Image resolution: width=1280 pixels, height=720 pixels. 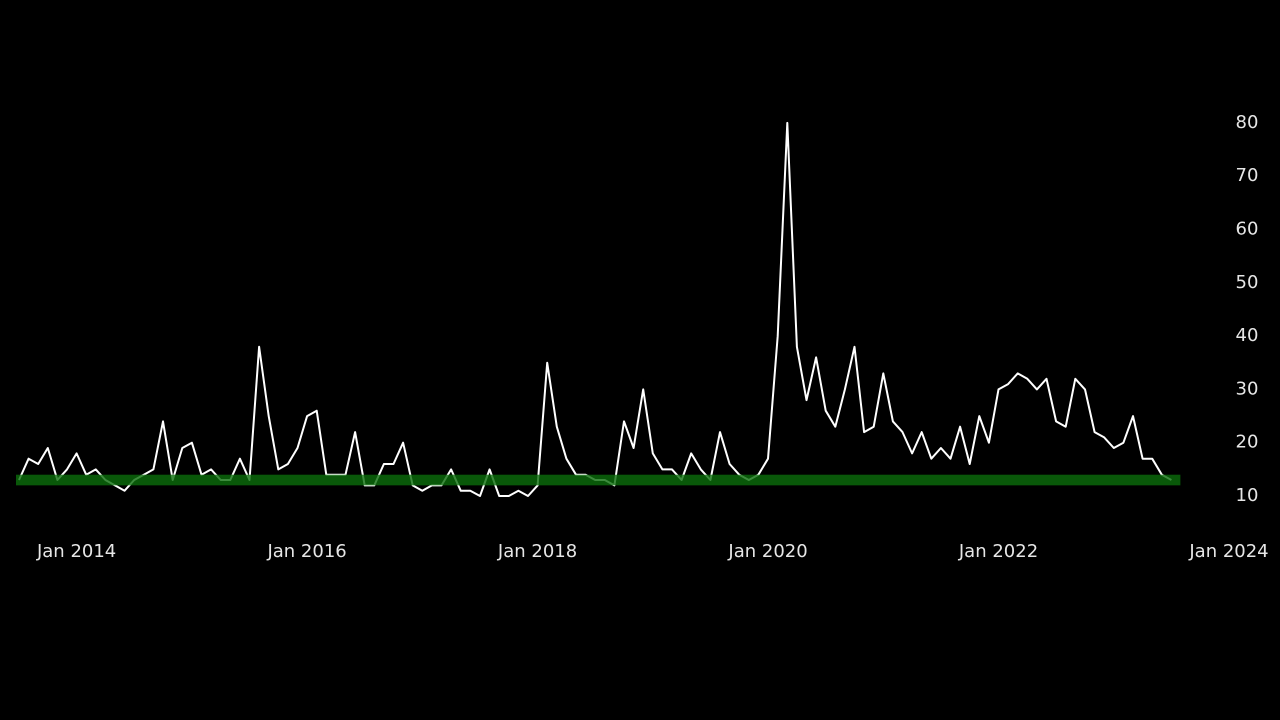 What do you see at coordinates (1247, 335) in the screenshot?
I see `y-tick-label: 40` at bounding box center [1247, 335].